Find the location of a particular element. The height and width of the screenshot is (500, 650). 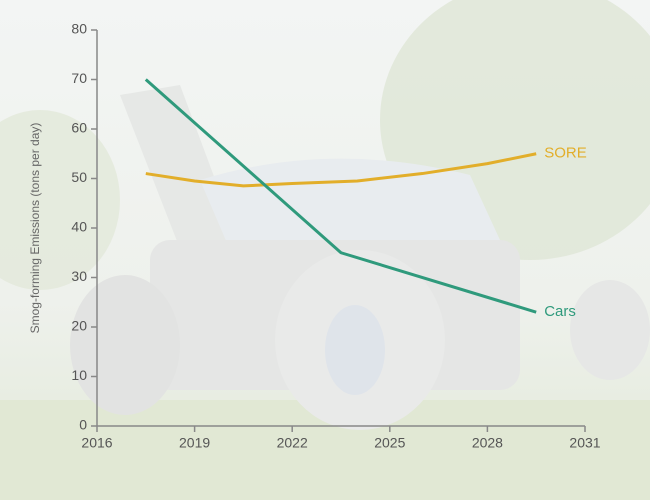

x-tick-label: 2028 is located at coordinates (487, 443).